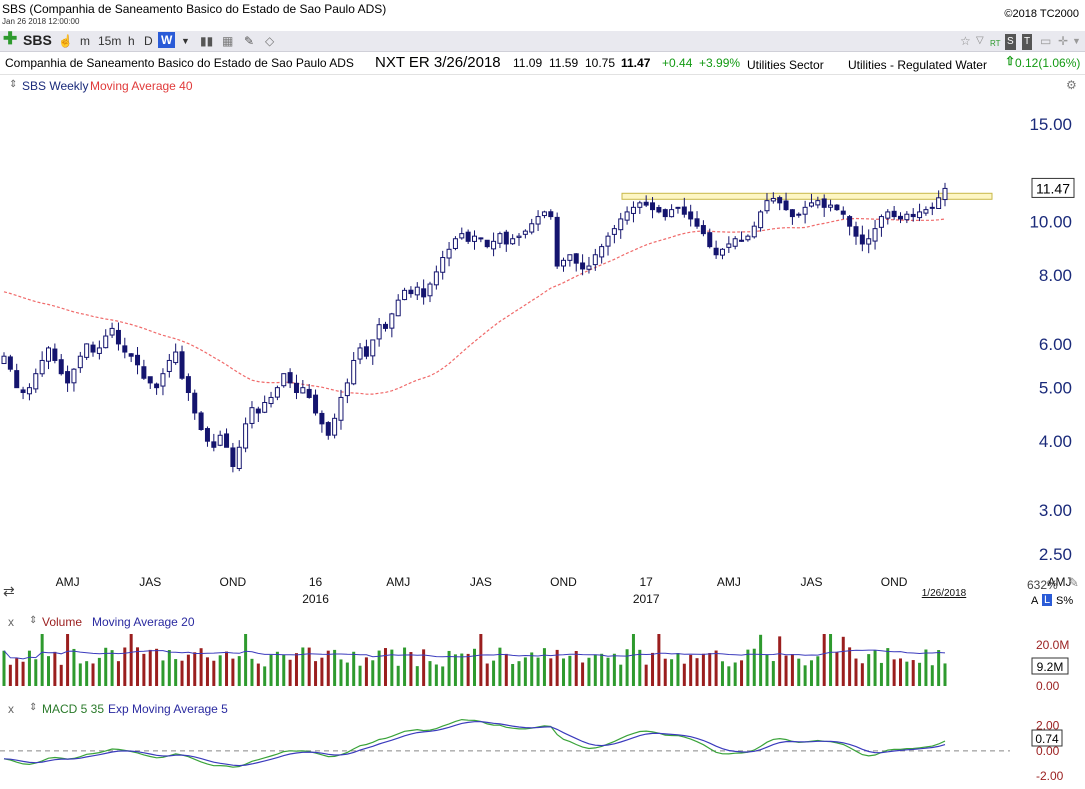 Image resolution: width=1085 pixels, height=789 pixels. I want to click on low-price: 10.75, so click(600, 63).